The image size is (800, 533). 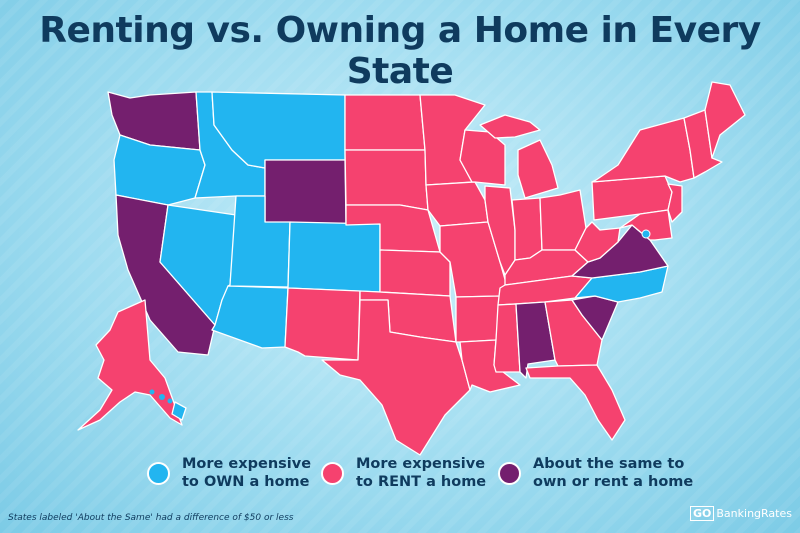 I want to click on state-nj, so click(x=675, y=203).